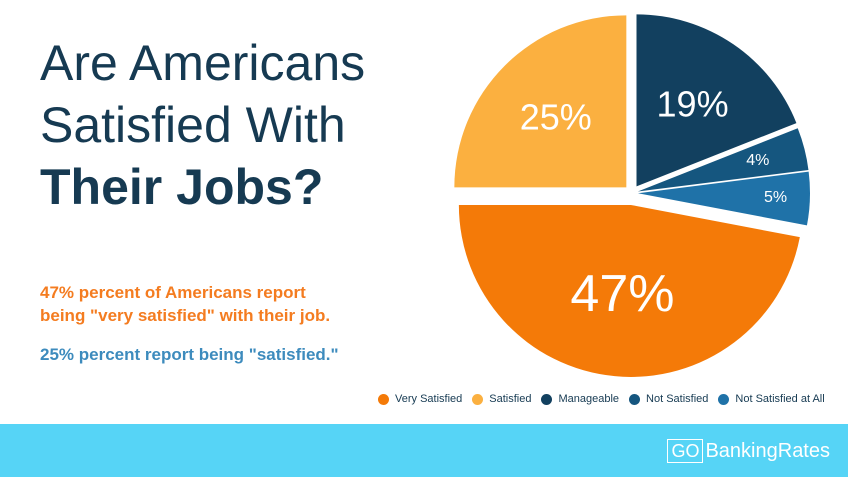 This screenshot has height=477, width=848. I want to click on legend-label: Satisfied, so click(510, 399).